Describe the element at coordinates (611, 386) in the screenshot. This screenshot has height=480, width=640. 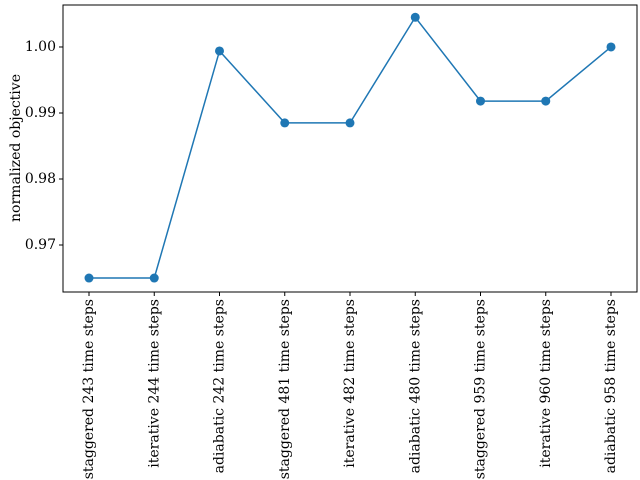
I see `x-tick-label: adiabatic 958 time steps` at that location.